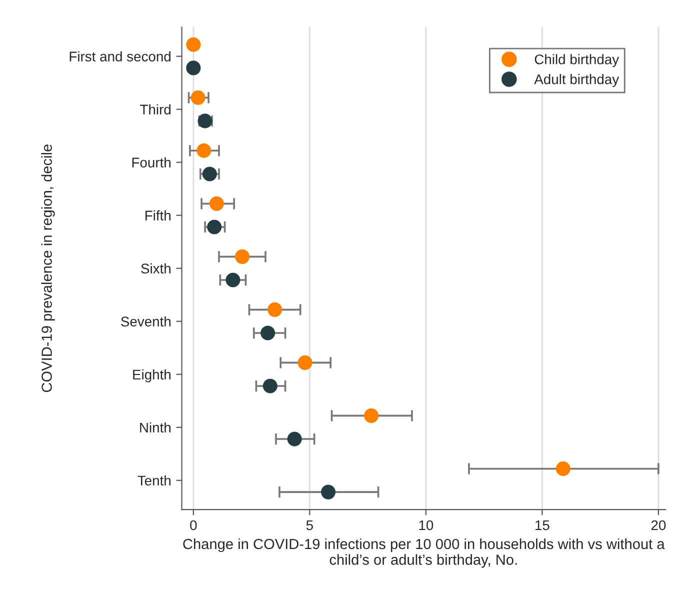  What do you see at coordinates (309, 525) in the screenshot?
I see `x-tick-label: 5` at bounding box center [309, 525].